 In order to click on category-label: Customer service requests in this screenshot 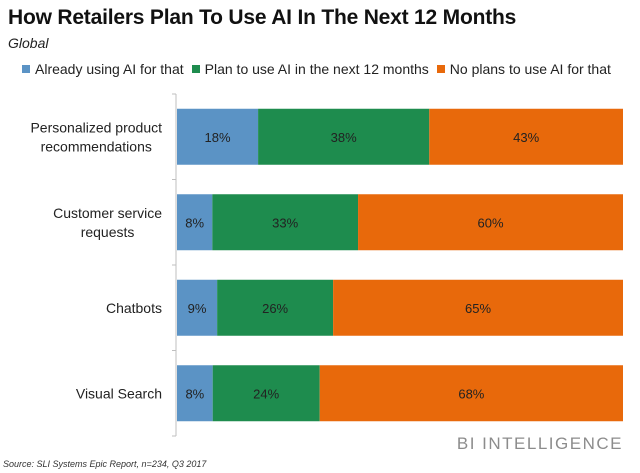, I will do `click(107, 222)`.